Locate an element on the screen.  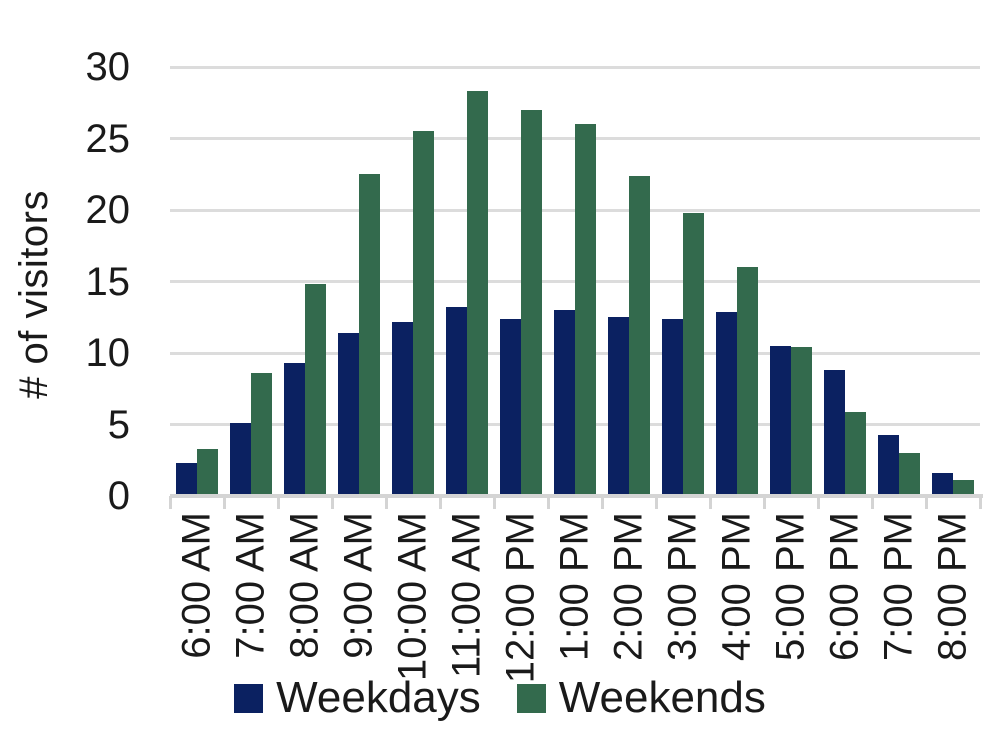
bar-weekends-700am is located at coordinates (261, 434).